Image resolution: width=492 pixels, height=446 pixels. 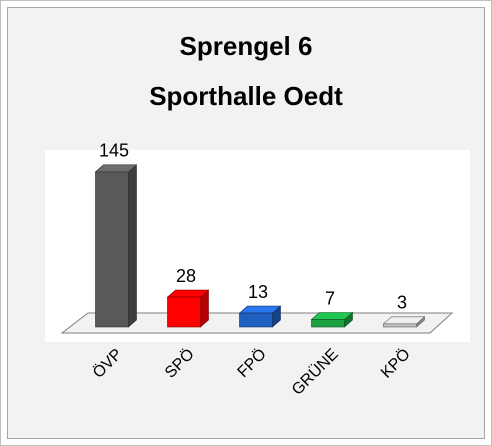 I want to click on value-label: 13, so click(x=258, y=292).